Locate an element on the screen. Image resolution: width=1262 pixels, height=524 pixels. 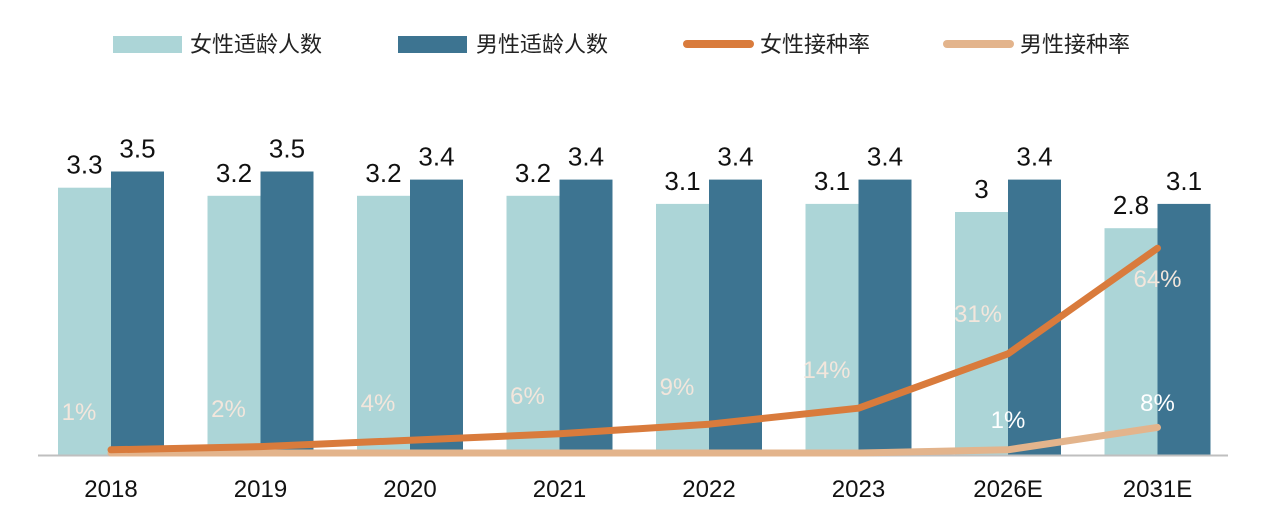
bar-group-2022 is located at coordinates (709, 317).